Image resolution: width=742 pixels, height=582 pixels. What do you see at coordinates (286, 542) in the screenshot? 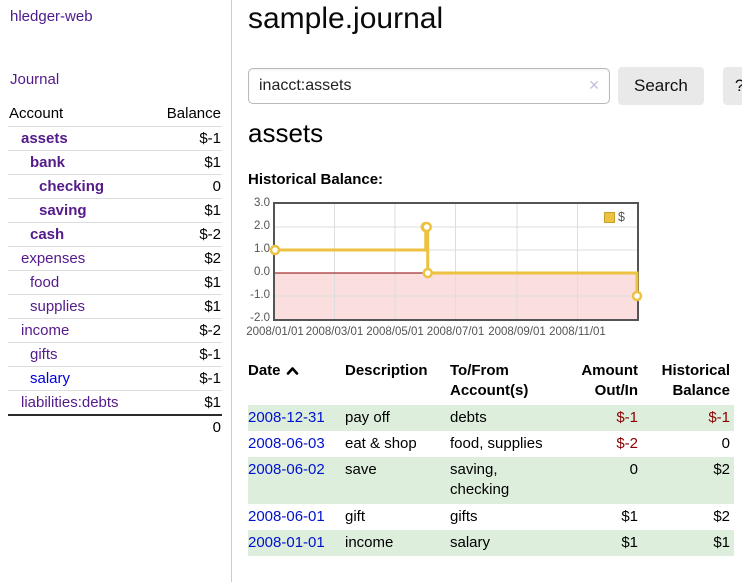
I see `transaction-date-link: 2008-01-01` at bounding box center [286, 542].